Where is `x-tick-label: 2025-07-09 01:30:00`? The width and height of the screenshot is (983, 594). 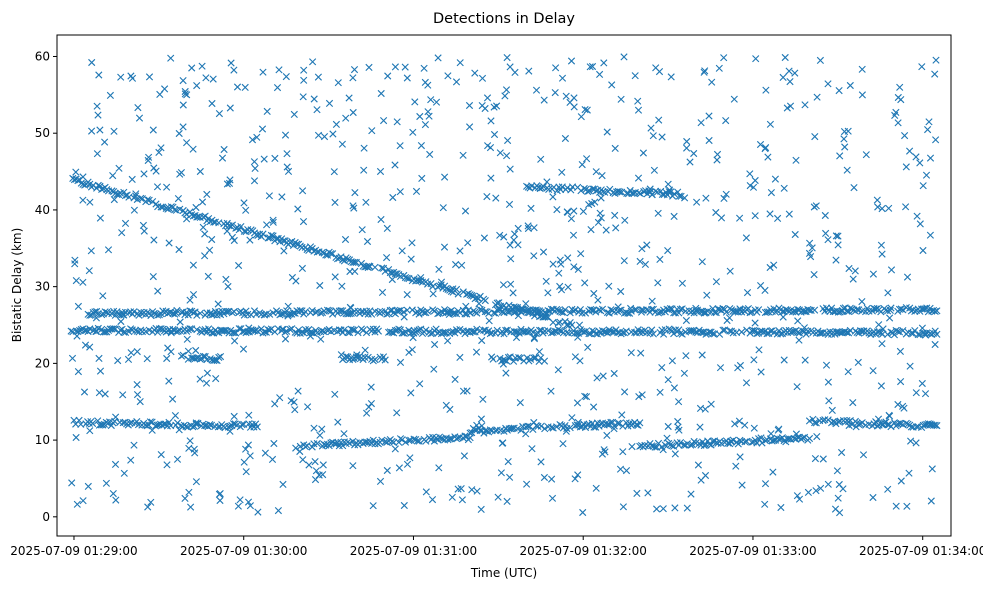 x-tick-label: 2025-07-09 01:30:00 is located at coordinates (243, 551).